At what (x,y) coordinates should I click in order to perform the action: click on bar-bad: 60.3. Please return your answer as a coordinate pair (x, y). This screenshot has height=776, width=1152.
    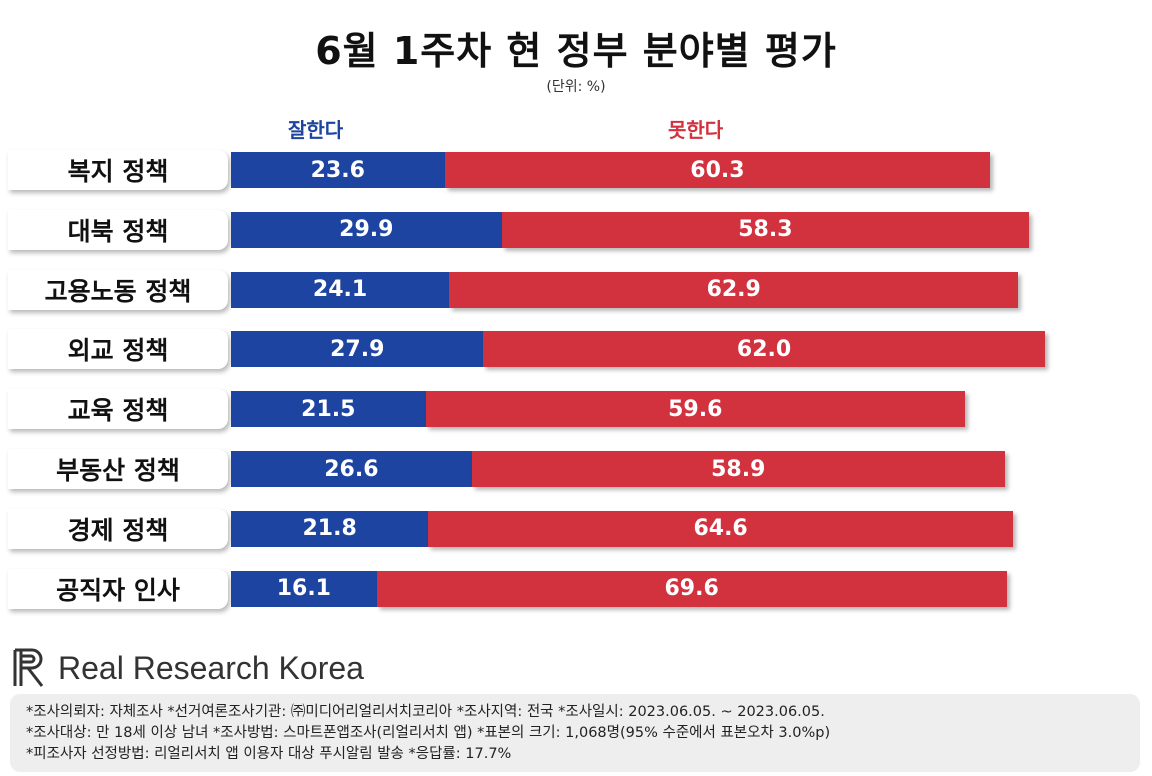
    Looking at the image, I should click on (717, 170).